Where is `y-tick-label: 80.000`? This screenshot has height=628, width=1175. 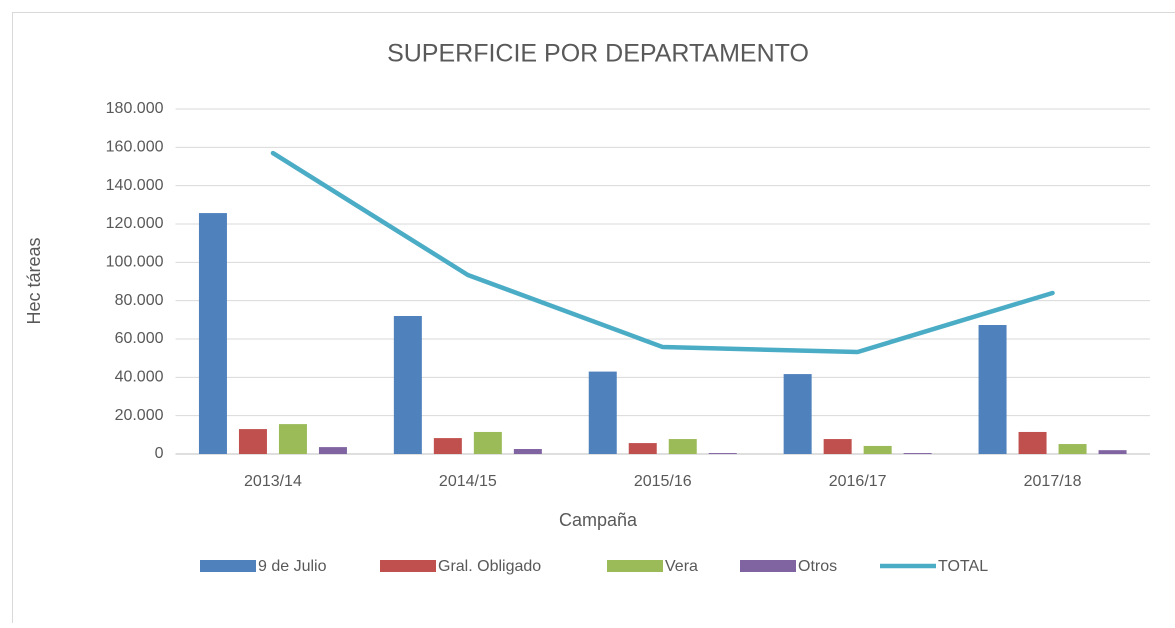
y-tick-label: 80.000 is located at coordinates (139, 300).